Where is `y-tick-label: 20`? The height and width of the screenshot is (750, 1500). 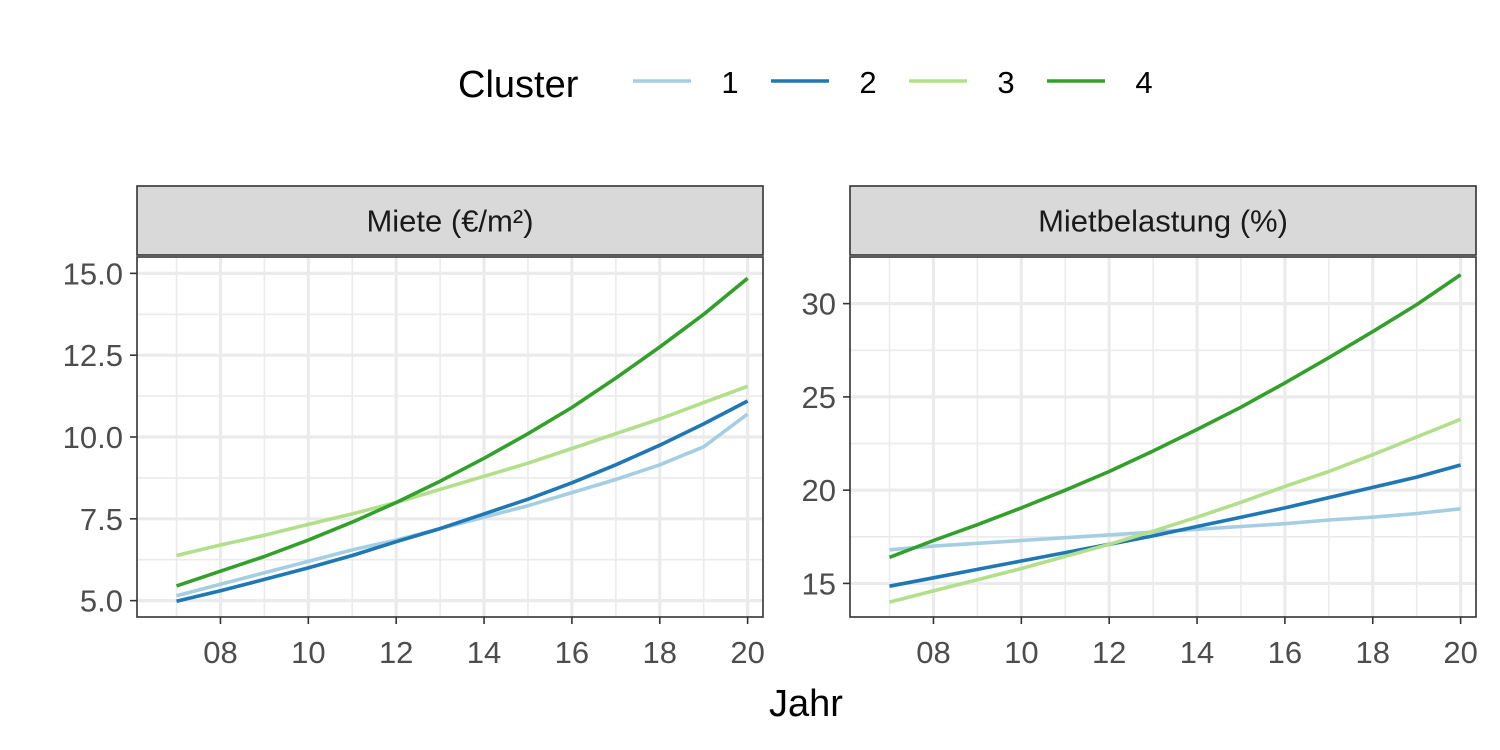 y-tick-label: 20 is located at coordinates (819, 490).